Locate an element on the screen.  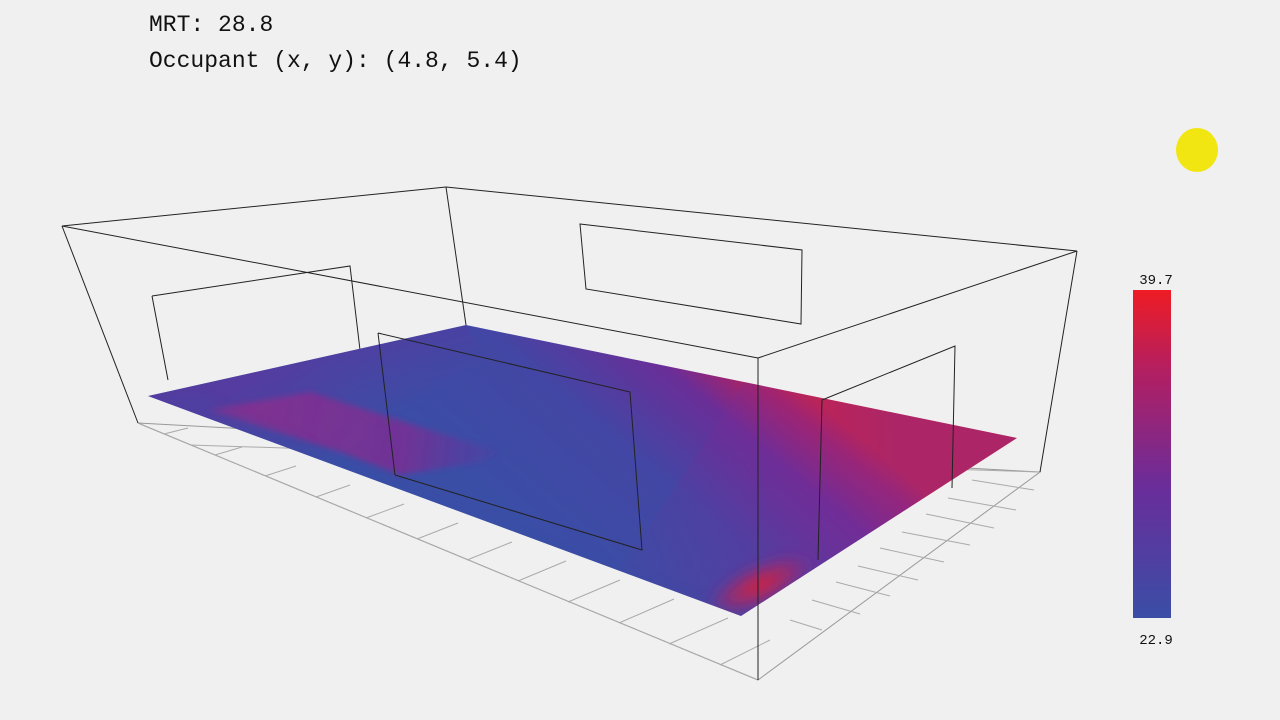
front-window is located at coordinates (510, 441).